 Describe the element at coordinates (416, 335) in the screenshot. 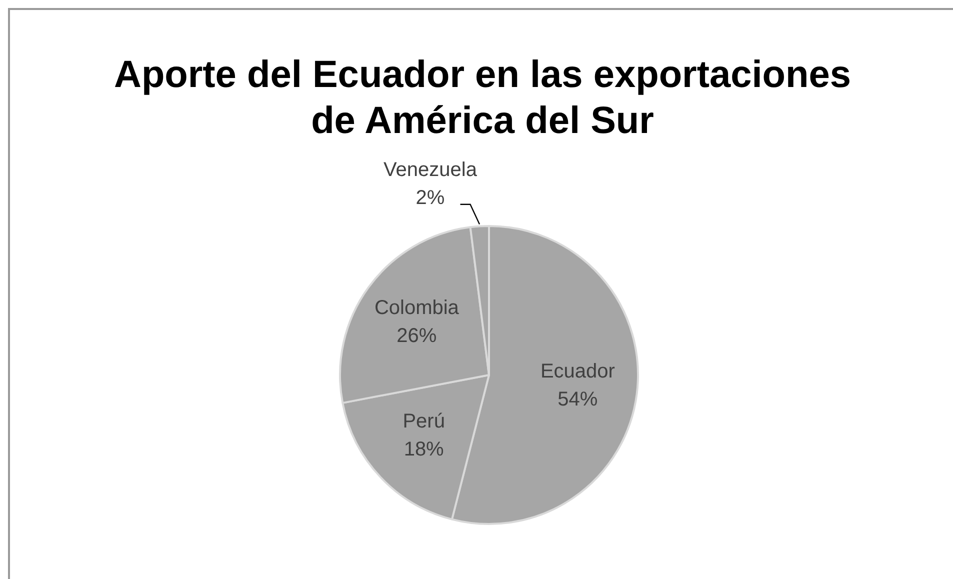

I see `data-label: 26%` at that location.